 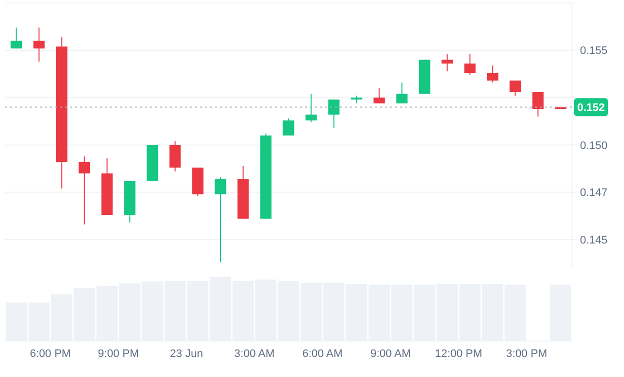 What do you see at coordinates (118, 354) in the screenshot?
I see `x-tick-label: 9:00 PM` at bounding box center [118, 354].